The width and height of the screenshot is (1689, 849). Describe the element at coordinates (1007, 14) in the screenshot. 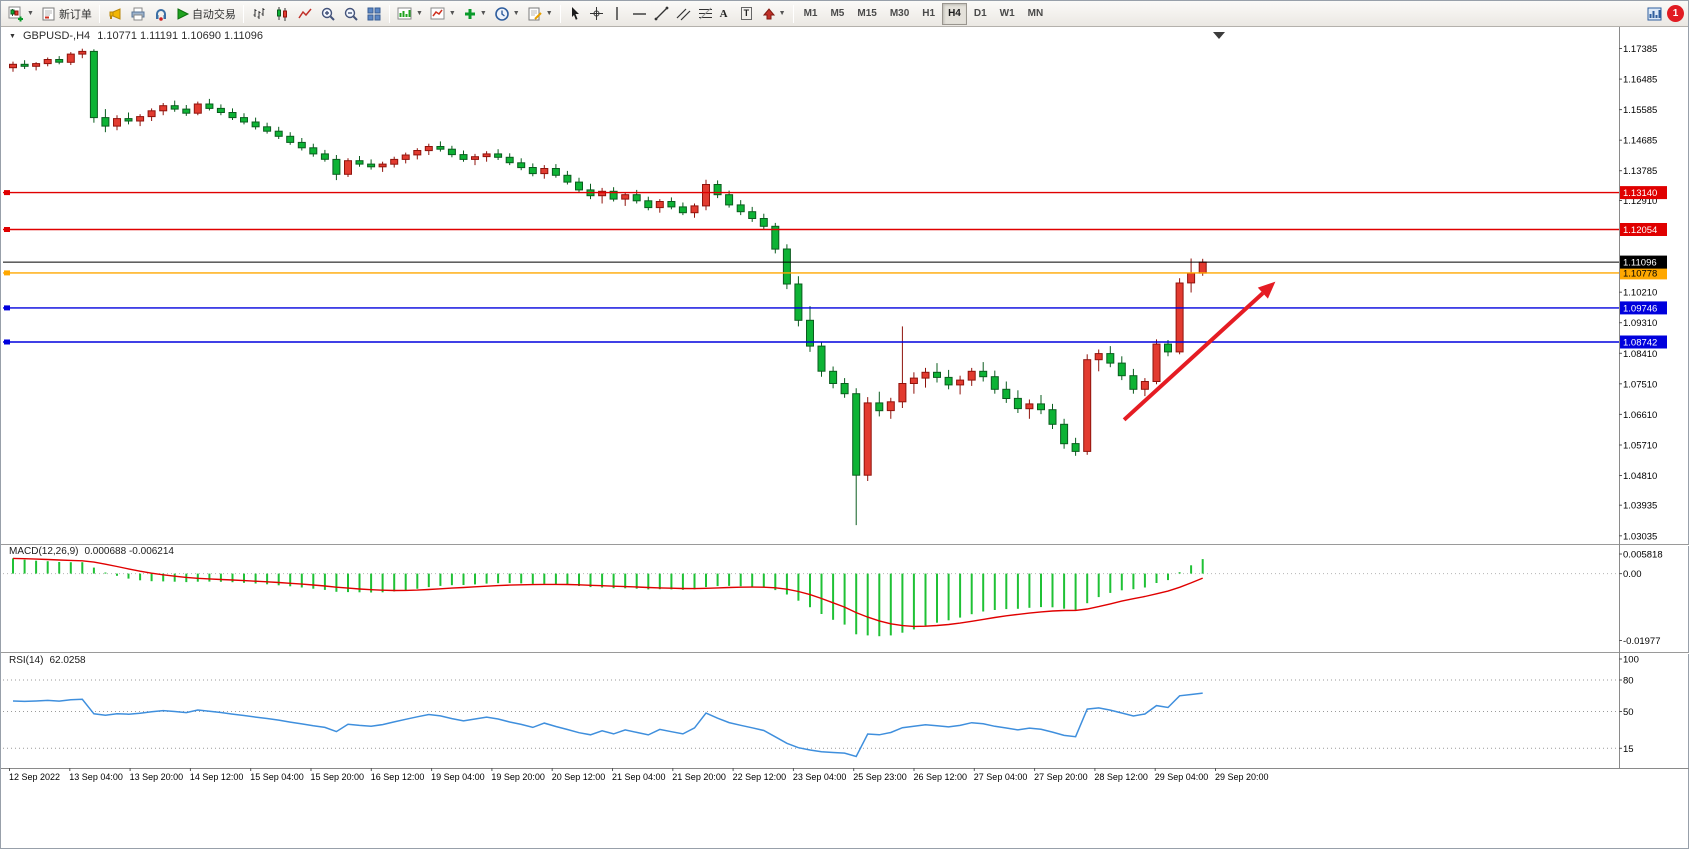

I see `timeframe-w1-button: W1` at that location.